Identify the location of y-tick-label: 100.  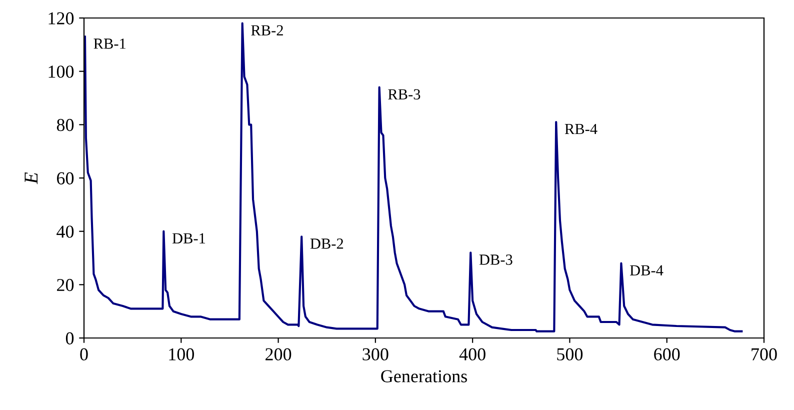
(61, 72).